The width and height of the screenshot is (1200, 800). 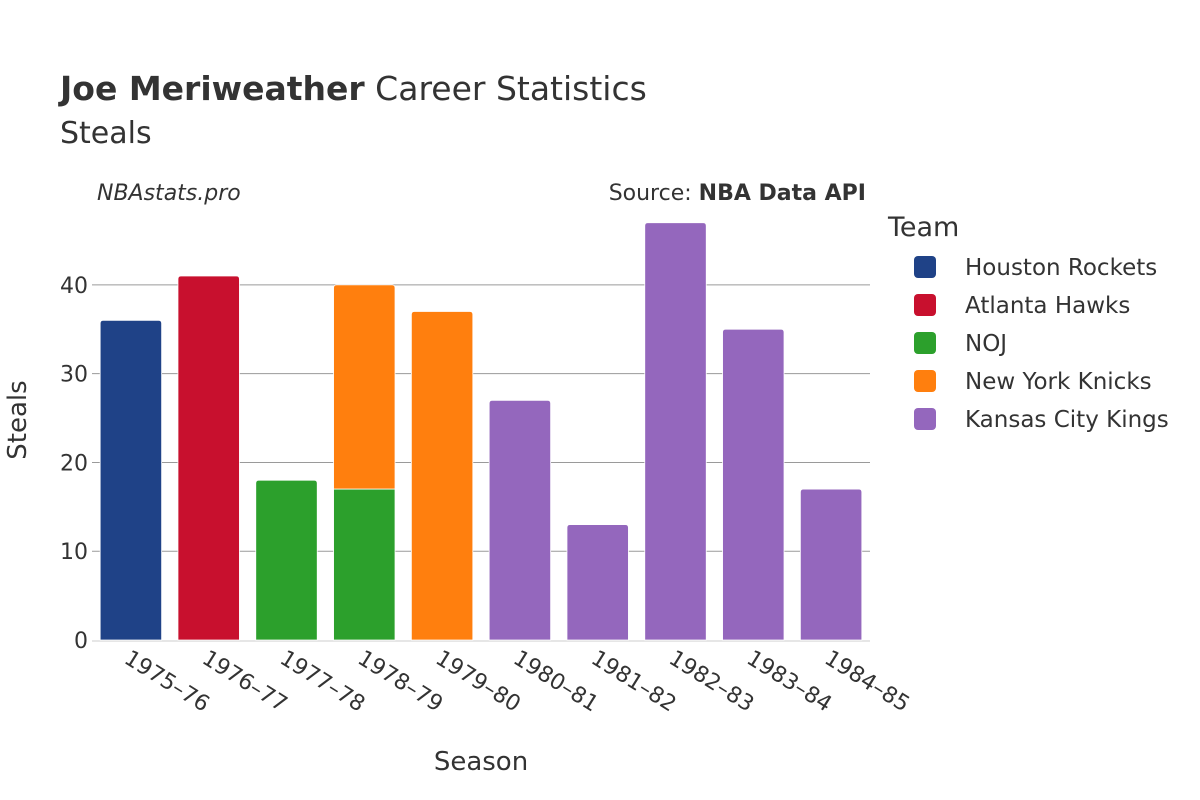 I want to click on bar-1982–83-kansas-city-kings, so click(x=675, y=431).